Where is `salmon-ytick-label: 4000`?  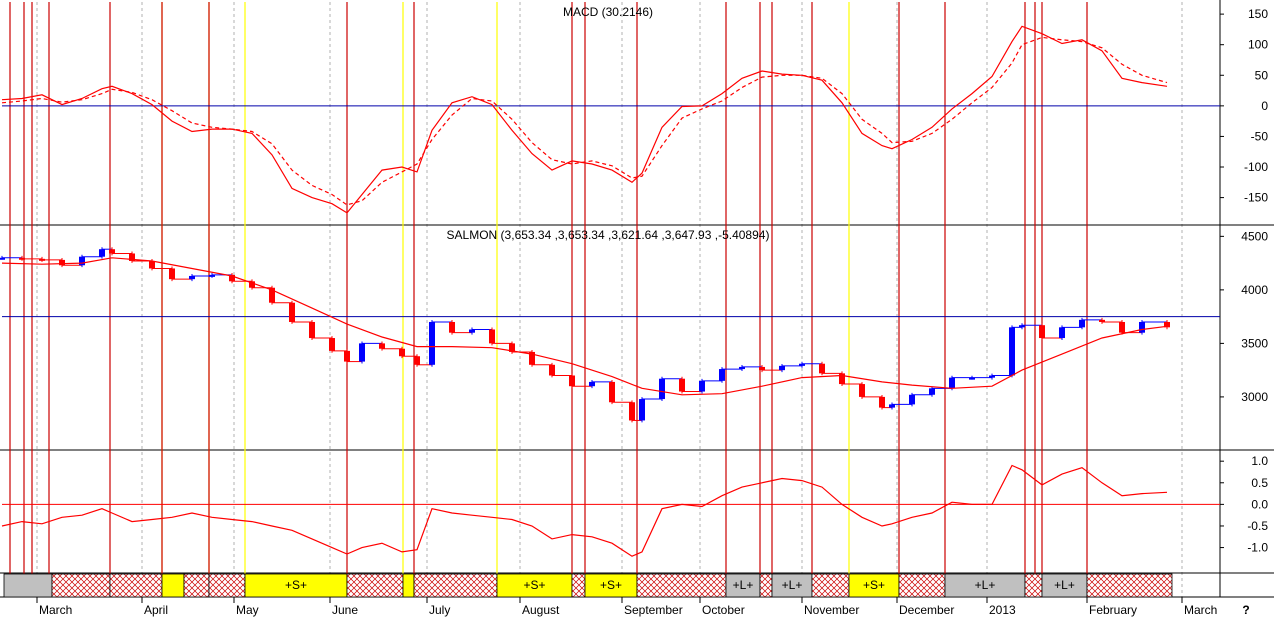 salmon-ytick-label: 4000 is located at coordinates (1254, 290).